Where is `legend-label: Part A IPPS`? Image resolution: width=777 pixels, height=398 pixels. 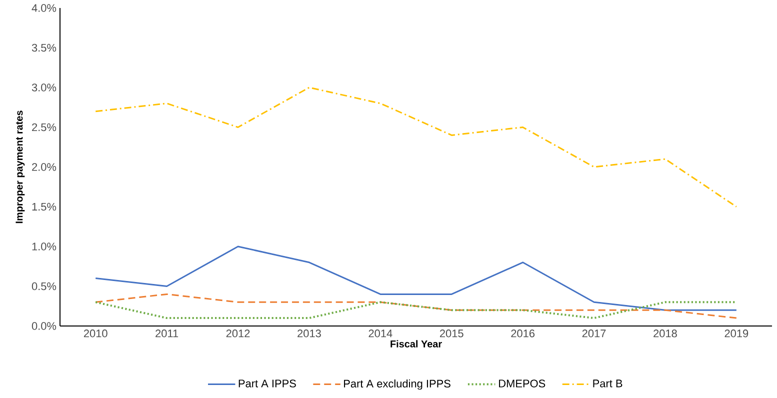
legend-label: Part A IPPS is located at coordinates (267, 384).